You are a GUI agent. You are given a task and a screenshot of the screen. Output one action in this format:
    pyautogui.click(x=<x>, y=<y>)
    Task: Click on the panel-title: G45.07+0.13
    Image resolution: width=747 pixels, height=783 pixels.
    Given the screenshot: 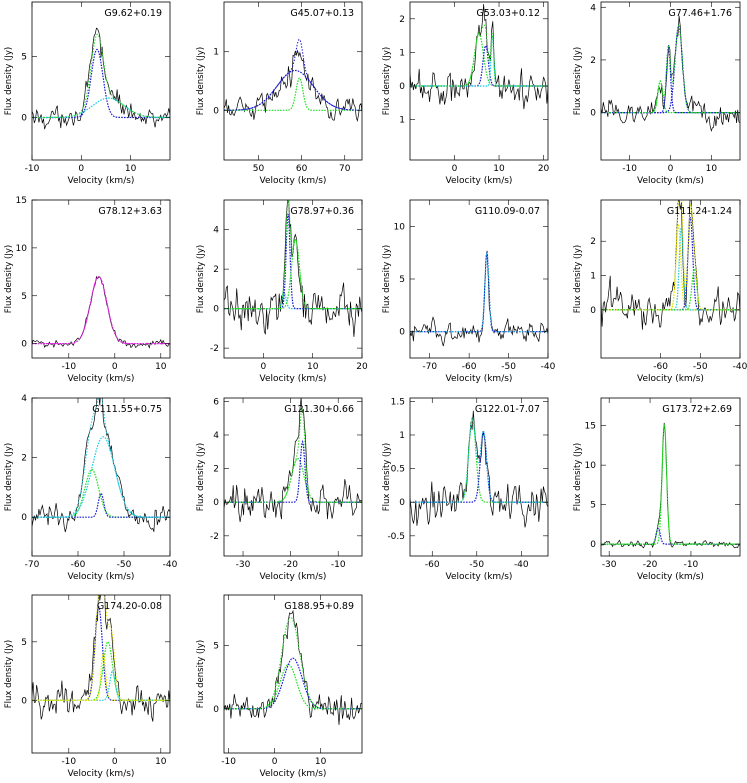 What is the action you would take?
    pyautogui.click(x=322, y=13)
    